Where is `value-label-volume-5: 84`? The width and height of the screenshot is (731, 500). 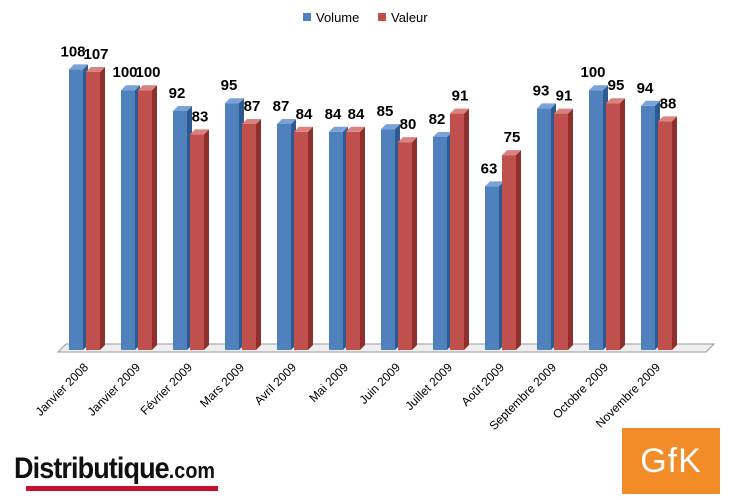 value-label-volume-5: 84 is located at coordinates (333, 114).